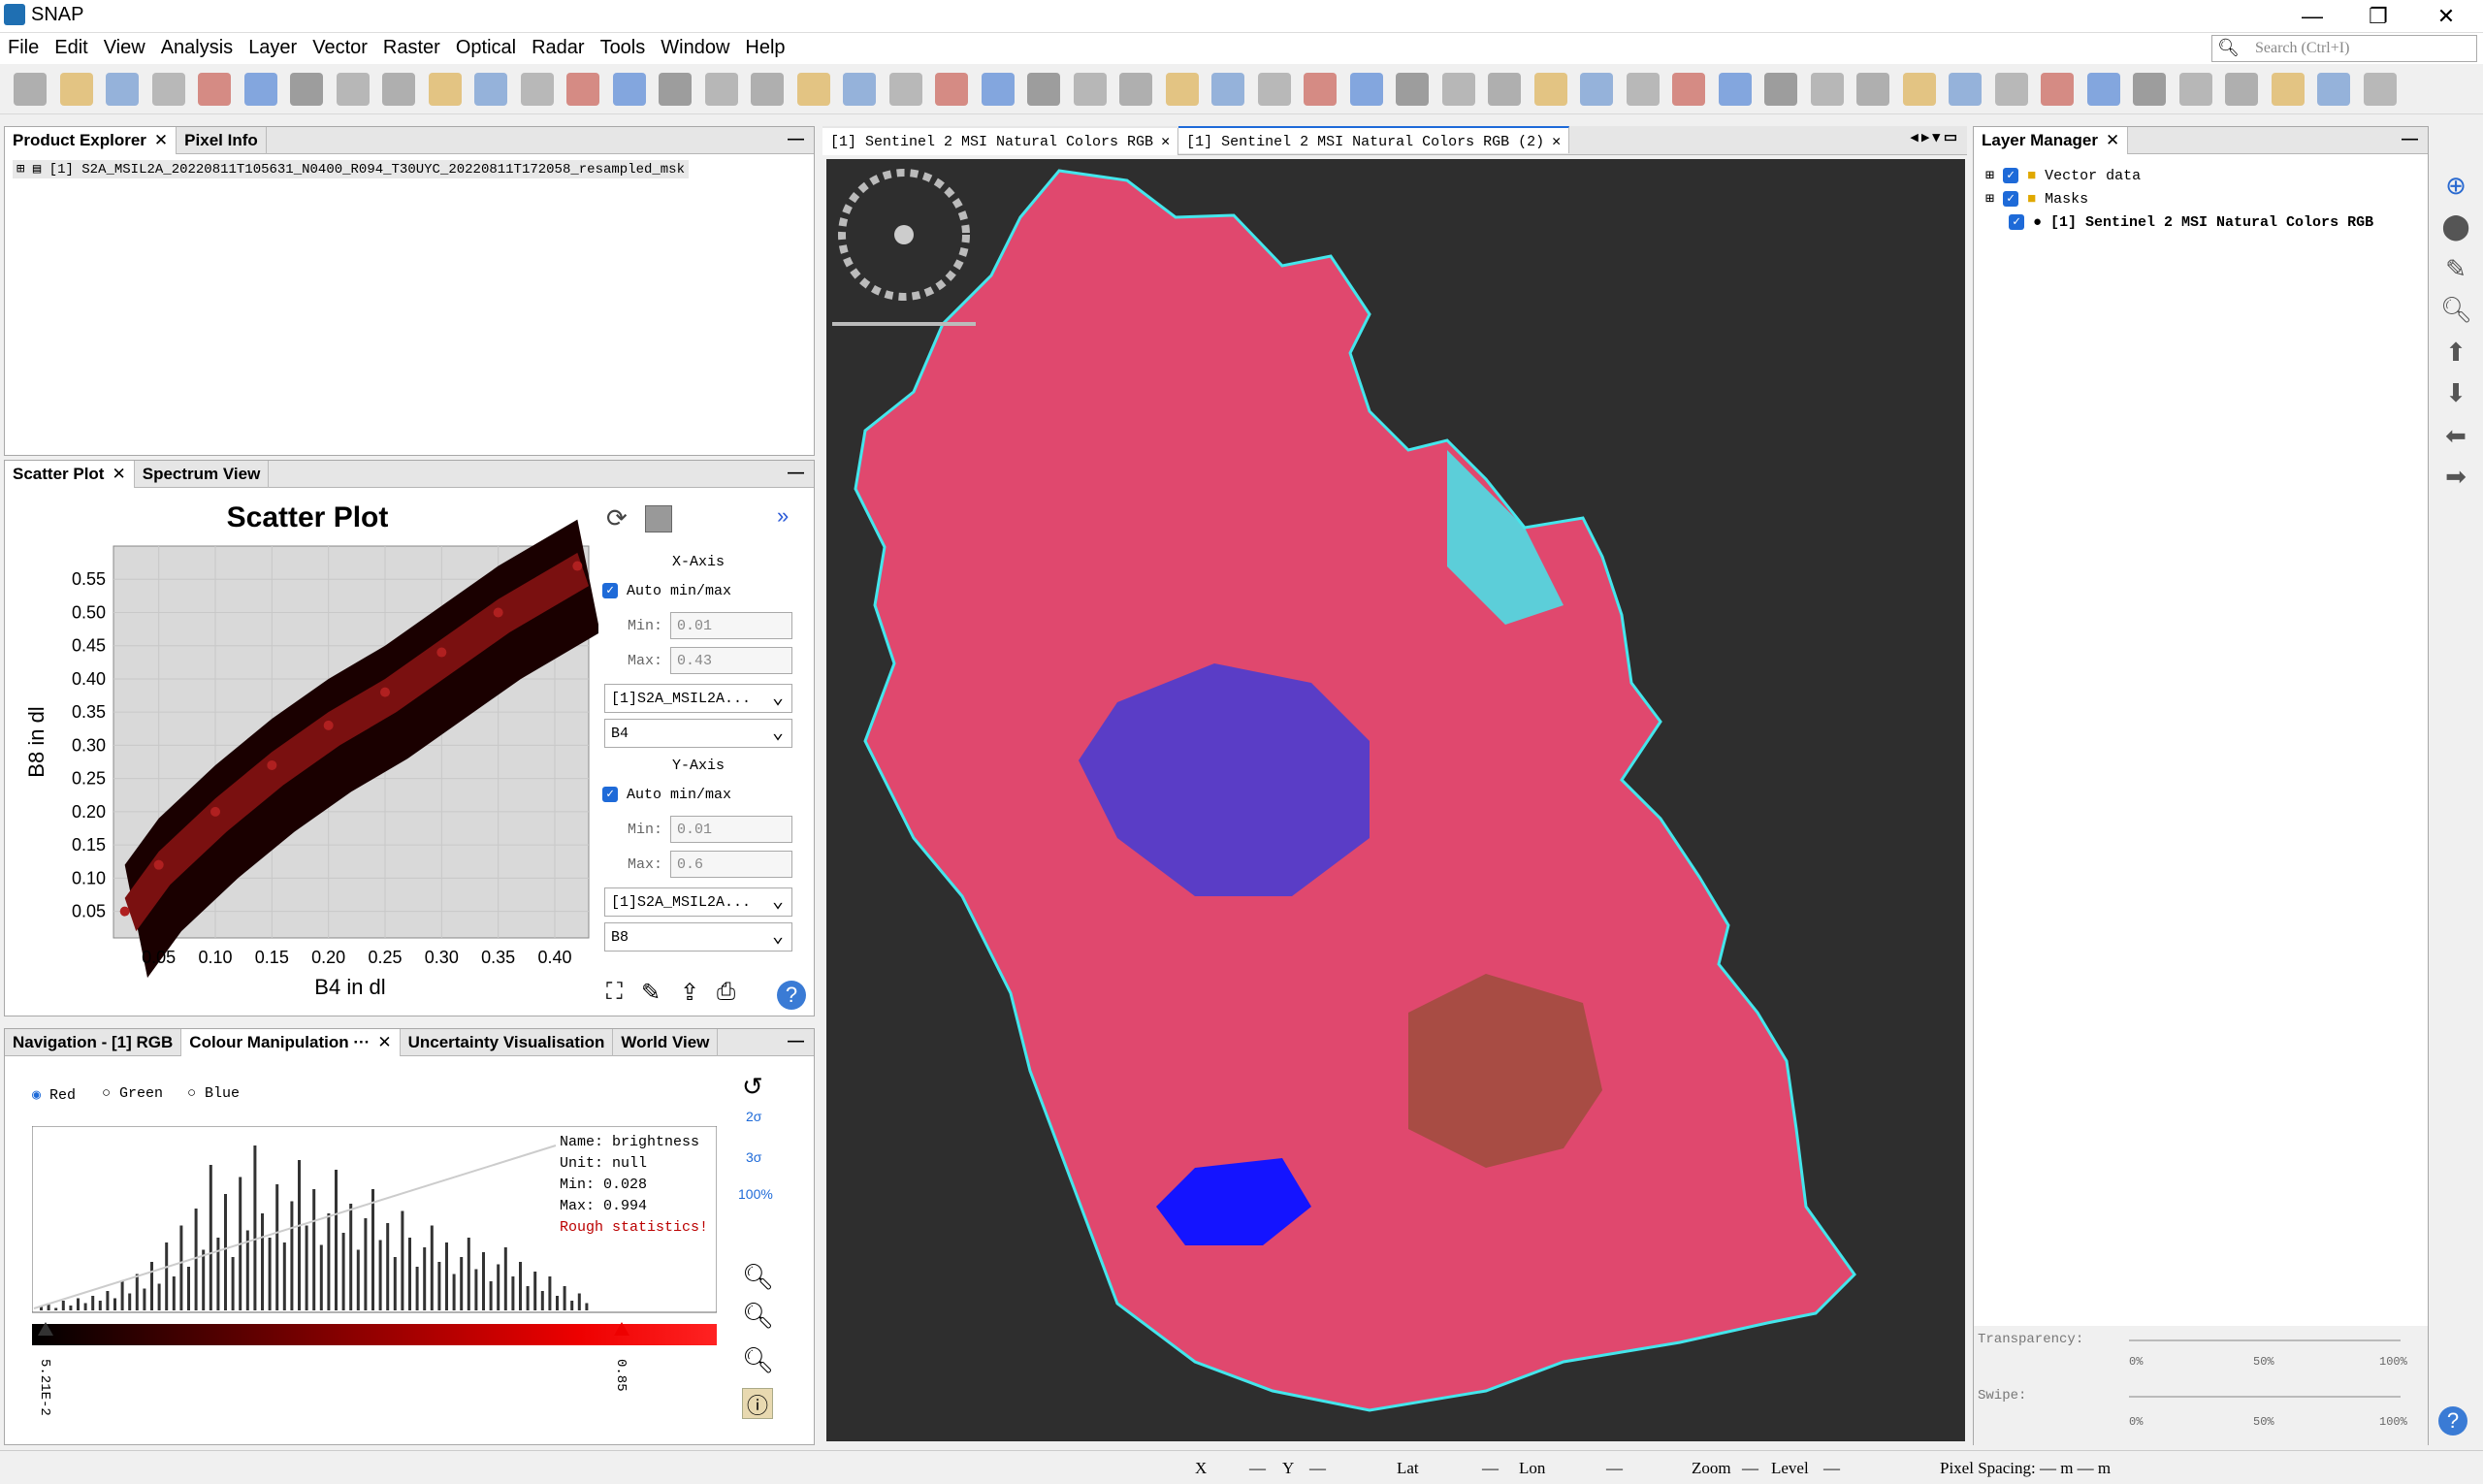  I want to click on x-min-field: 0.01, so click(731, 625).